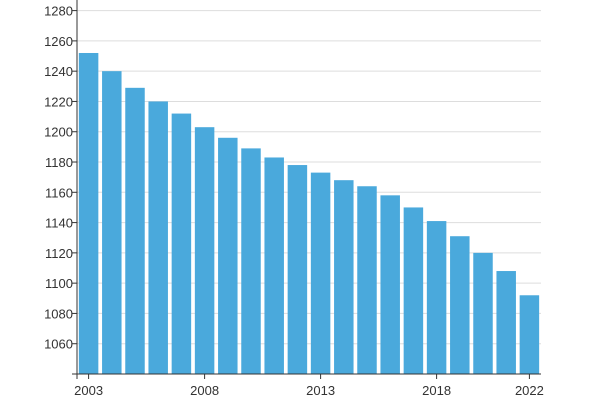  I want to click on bar-2012, so click(297, 269).